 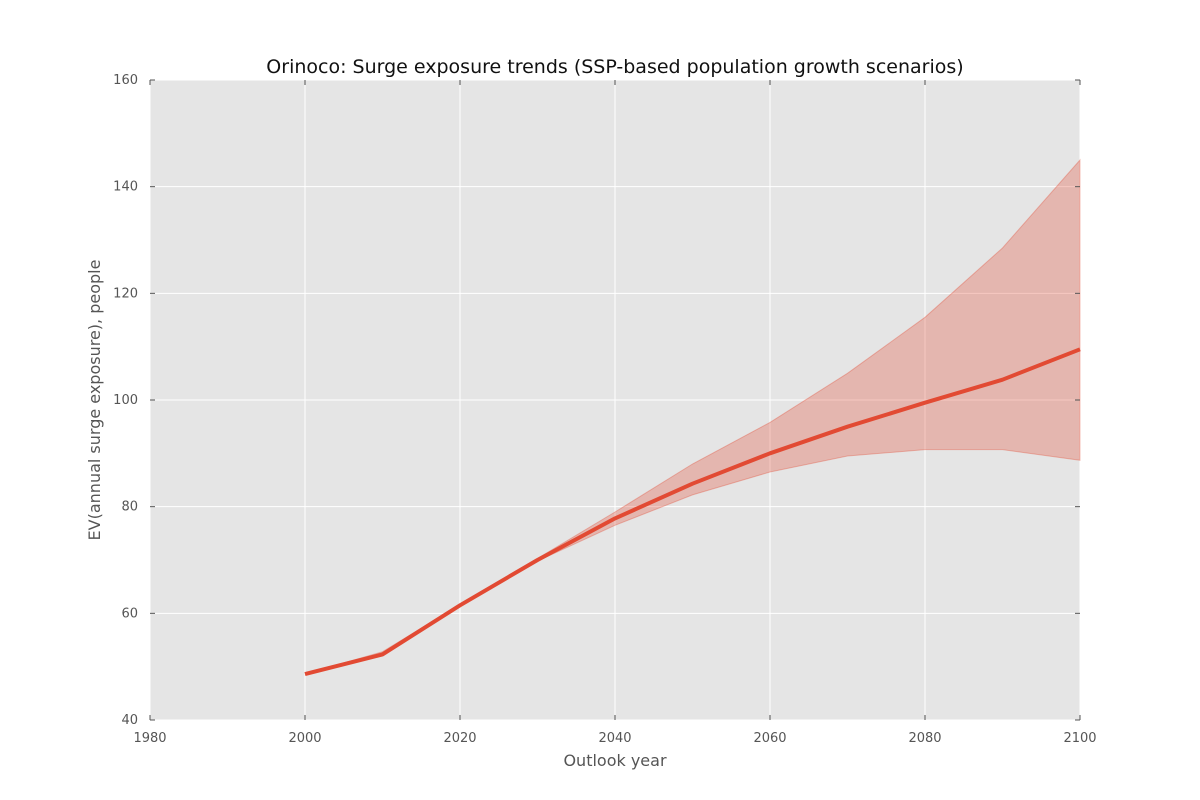 I want to click on x-tick-label: 2040, so click(x=614, y=738).